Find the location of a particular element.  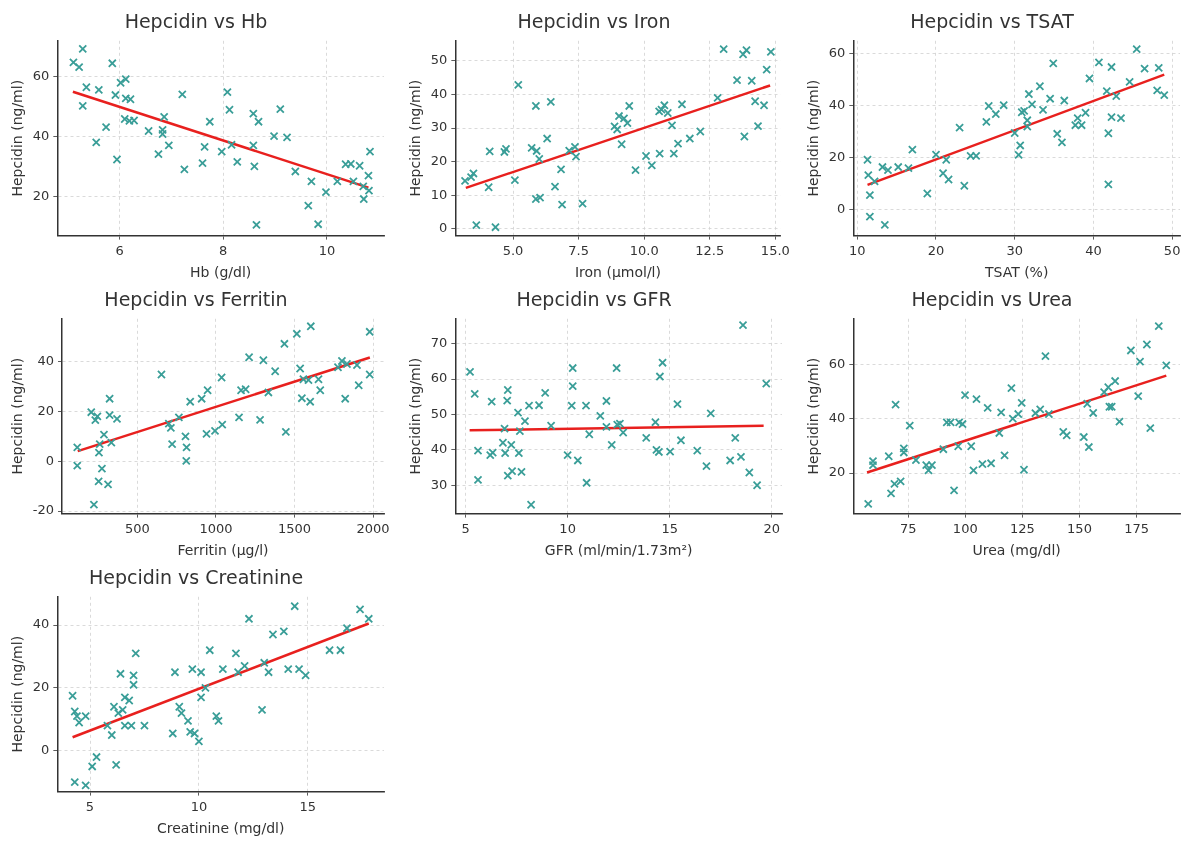

y-tick-label: 0 is located at coordinates (50, 460).